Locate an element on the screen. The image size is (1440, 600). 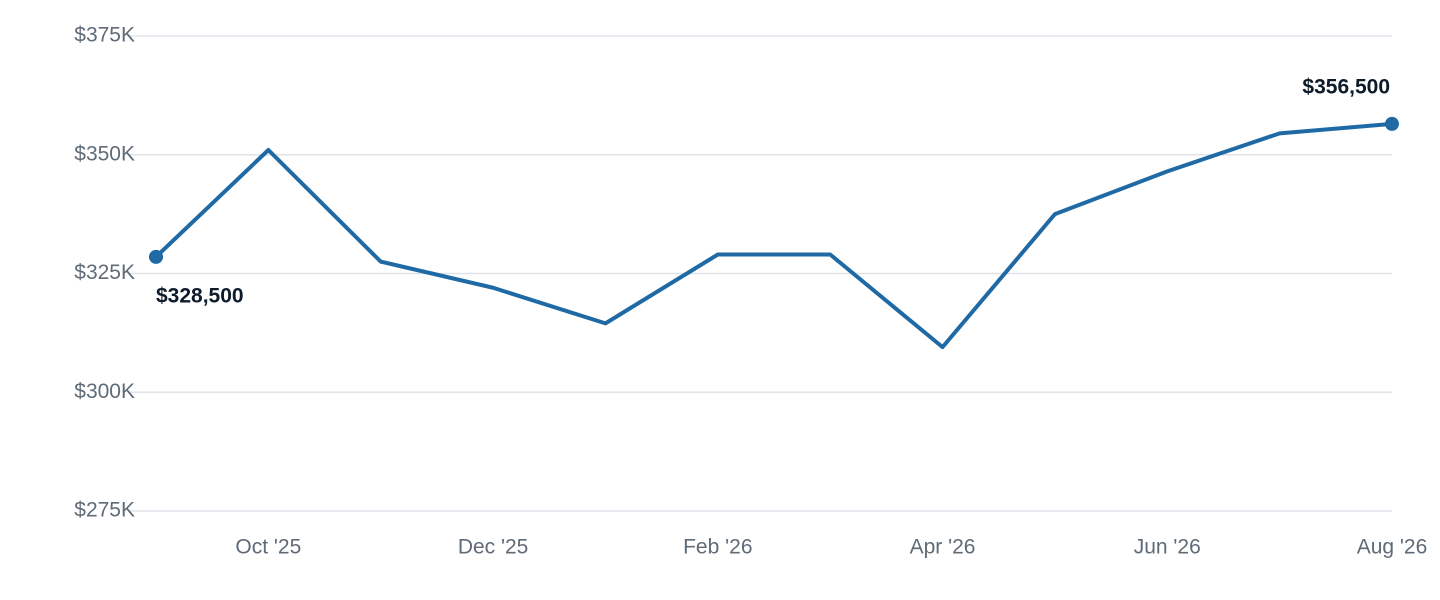
y-tick-label: $300K is located at coordinates (104, 391).